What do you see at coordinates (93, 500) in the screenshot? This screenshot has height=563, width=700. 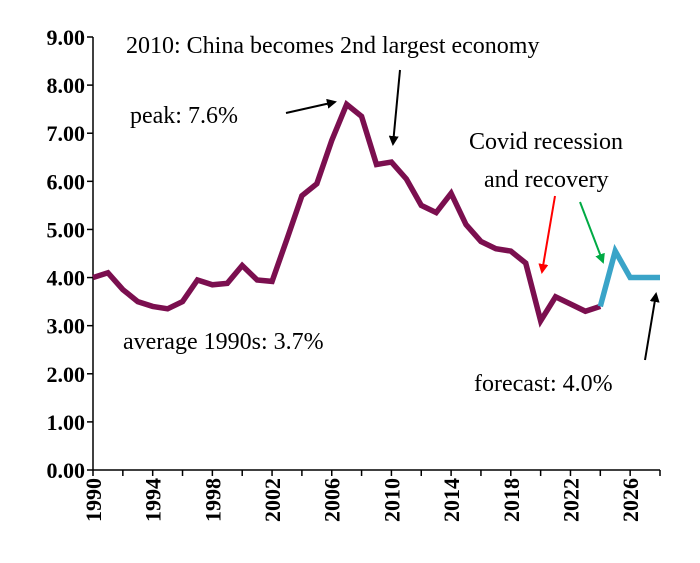 I see `x-tick-label: 1990` at bounding box center [93, 500].